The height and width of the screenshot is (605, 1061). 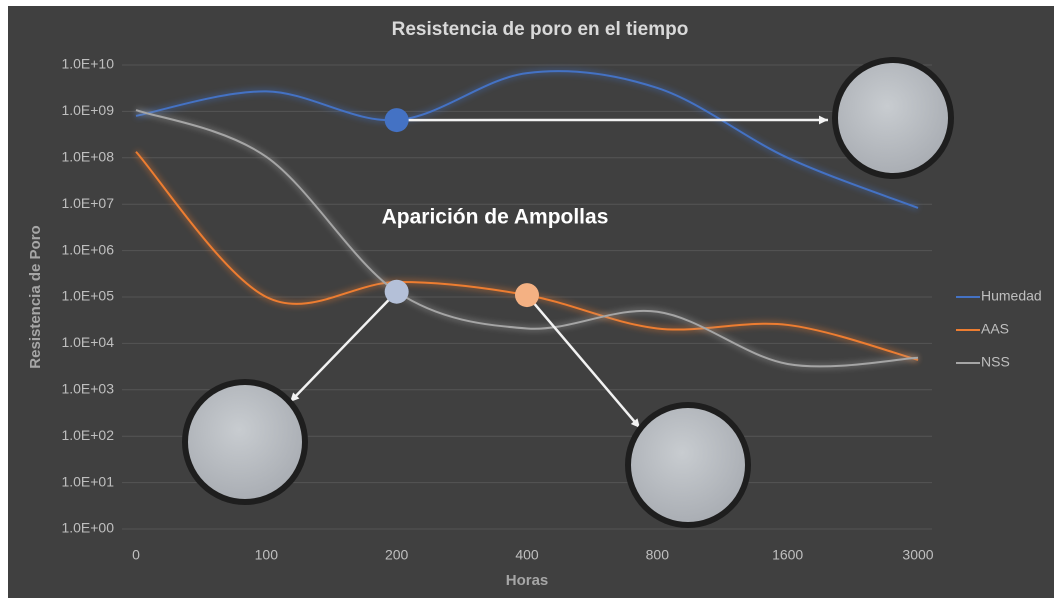 I want to click on chart-title: Resistencia de poro en el tiempo, so click(x=540, y=29).